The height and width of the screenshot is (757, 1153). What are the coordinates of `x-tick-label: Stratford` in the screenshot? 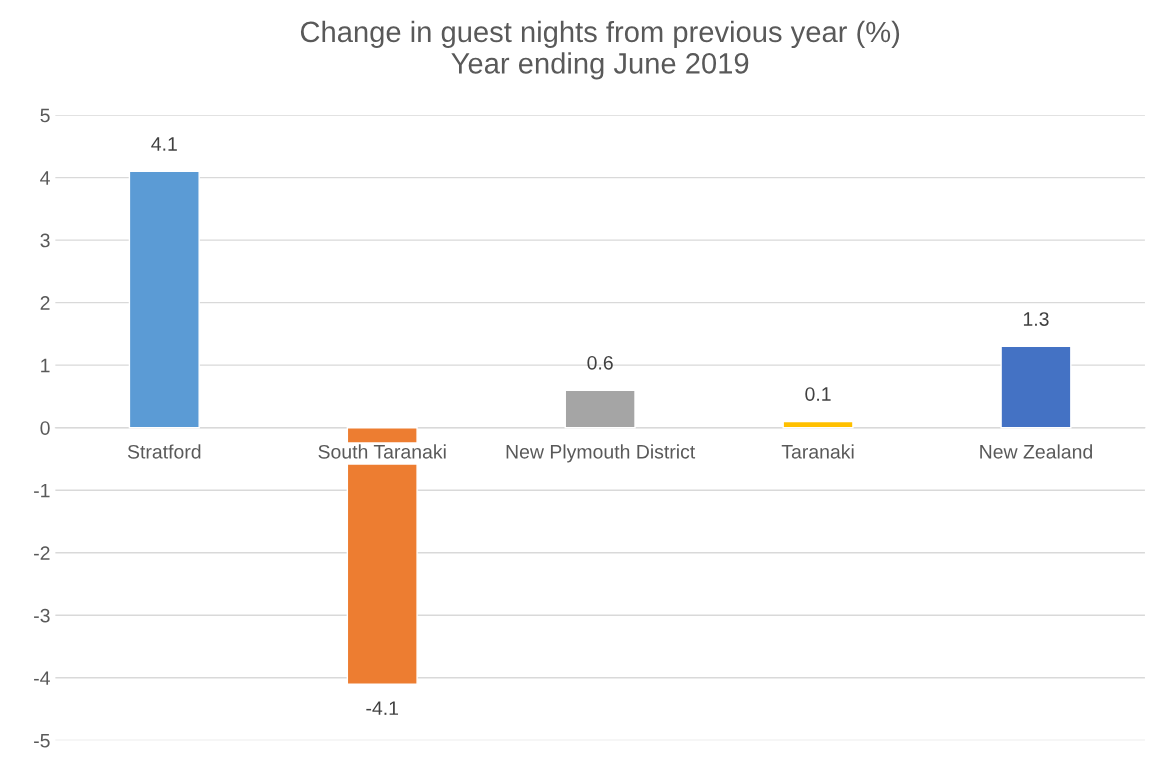 It's located at (164, 451).